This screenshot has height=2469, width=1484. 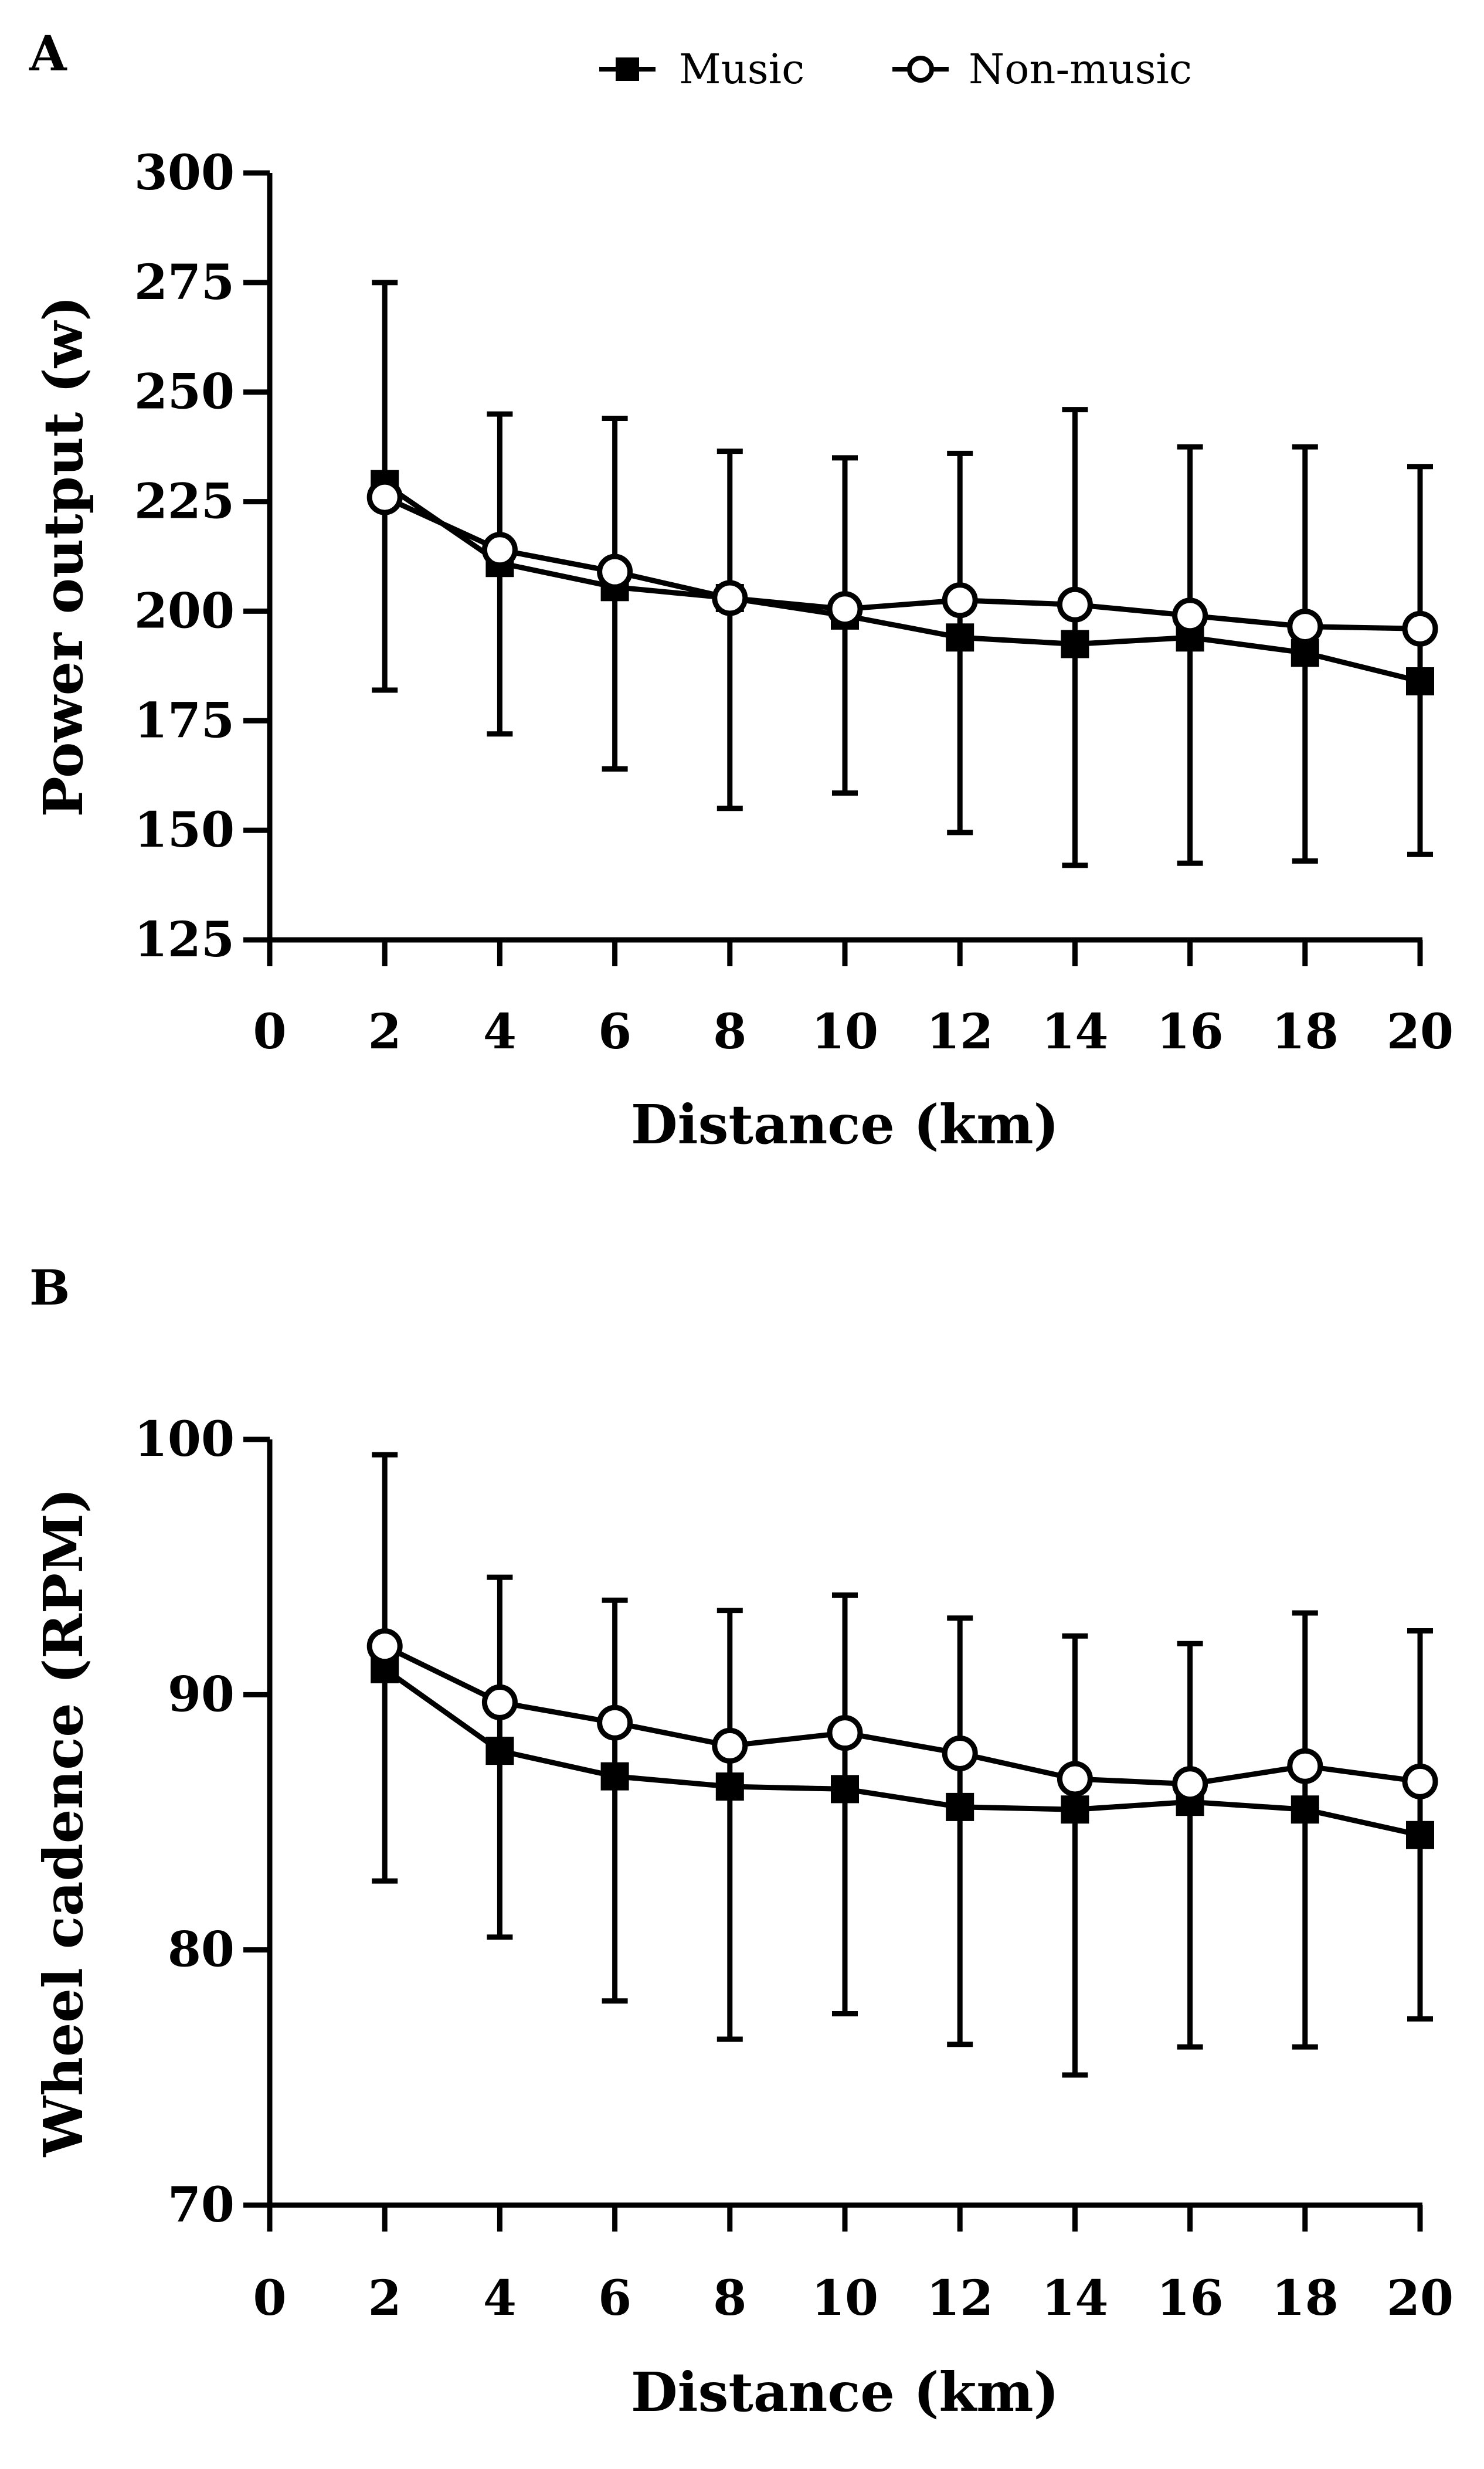 I want to click on y-tick-label: 275, so click(x=185, y=282).